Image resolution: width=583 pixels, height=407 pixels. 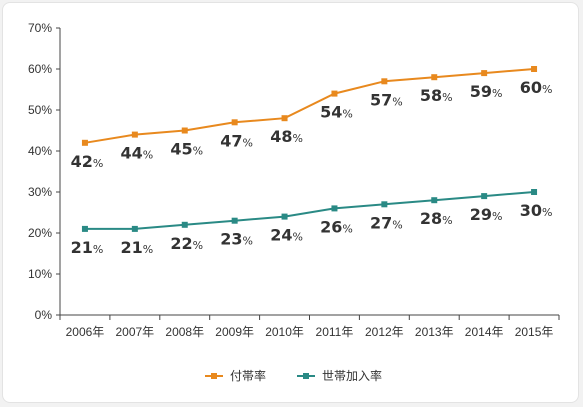 What do you see at coordinates (40, 151) in the screenshot?
I see `y-tick-label: 40%` at bounding box center [40, 151].